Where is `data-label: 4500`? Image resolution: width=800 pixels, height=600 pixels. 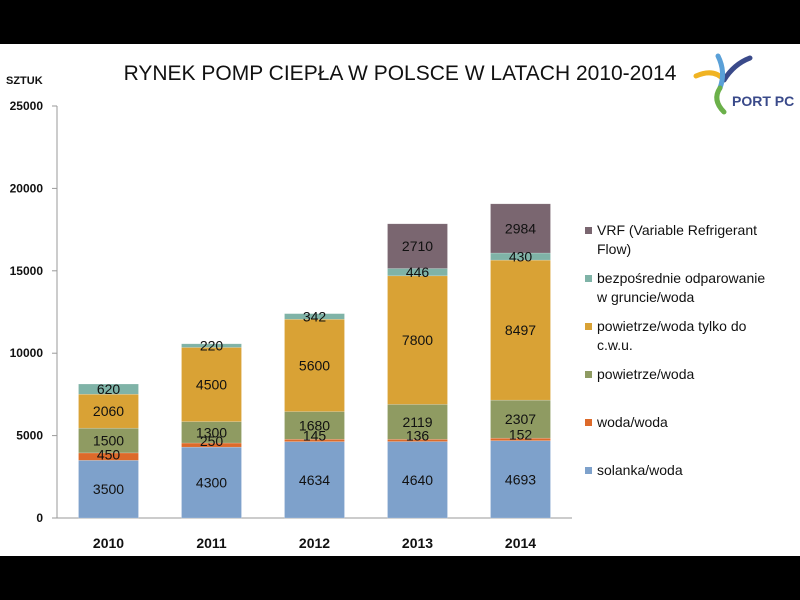 data-label: 4500 is located at coordinates (211, 385).